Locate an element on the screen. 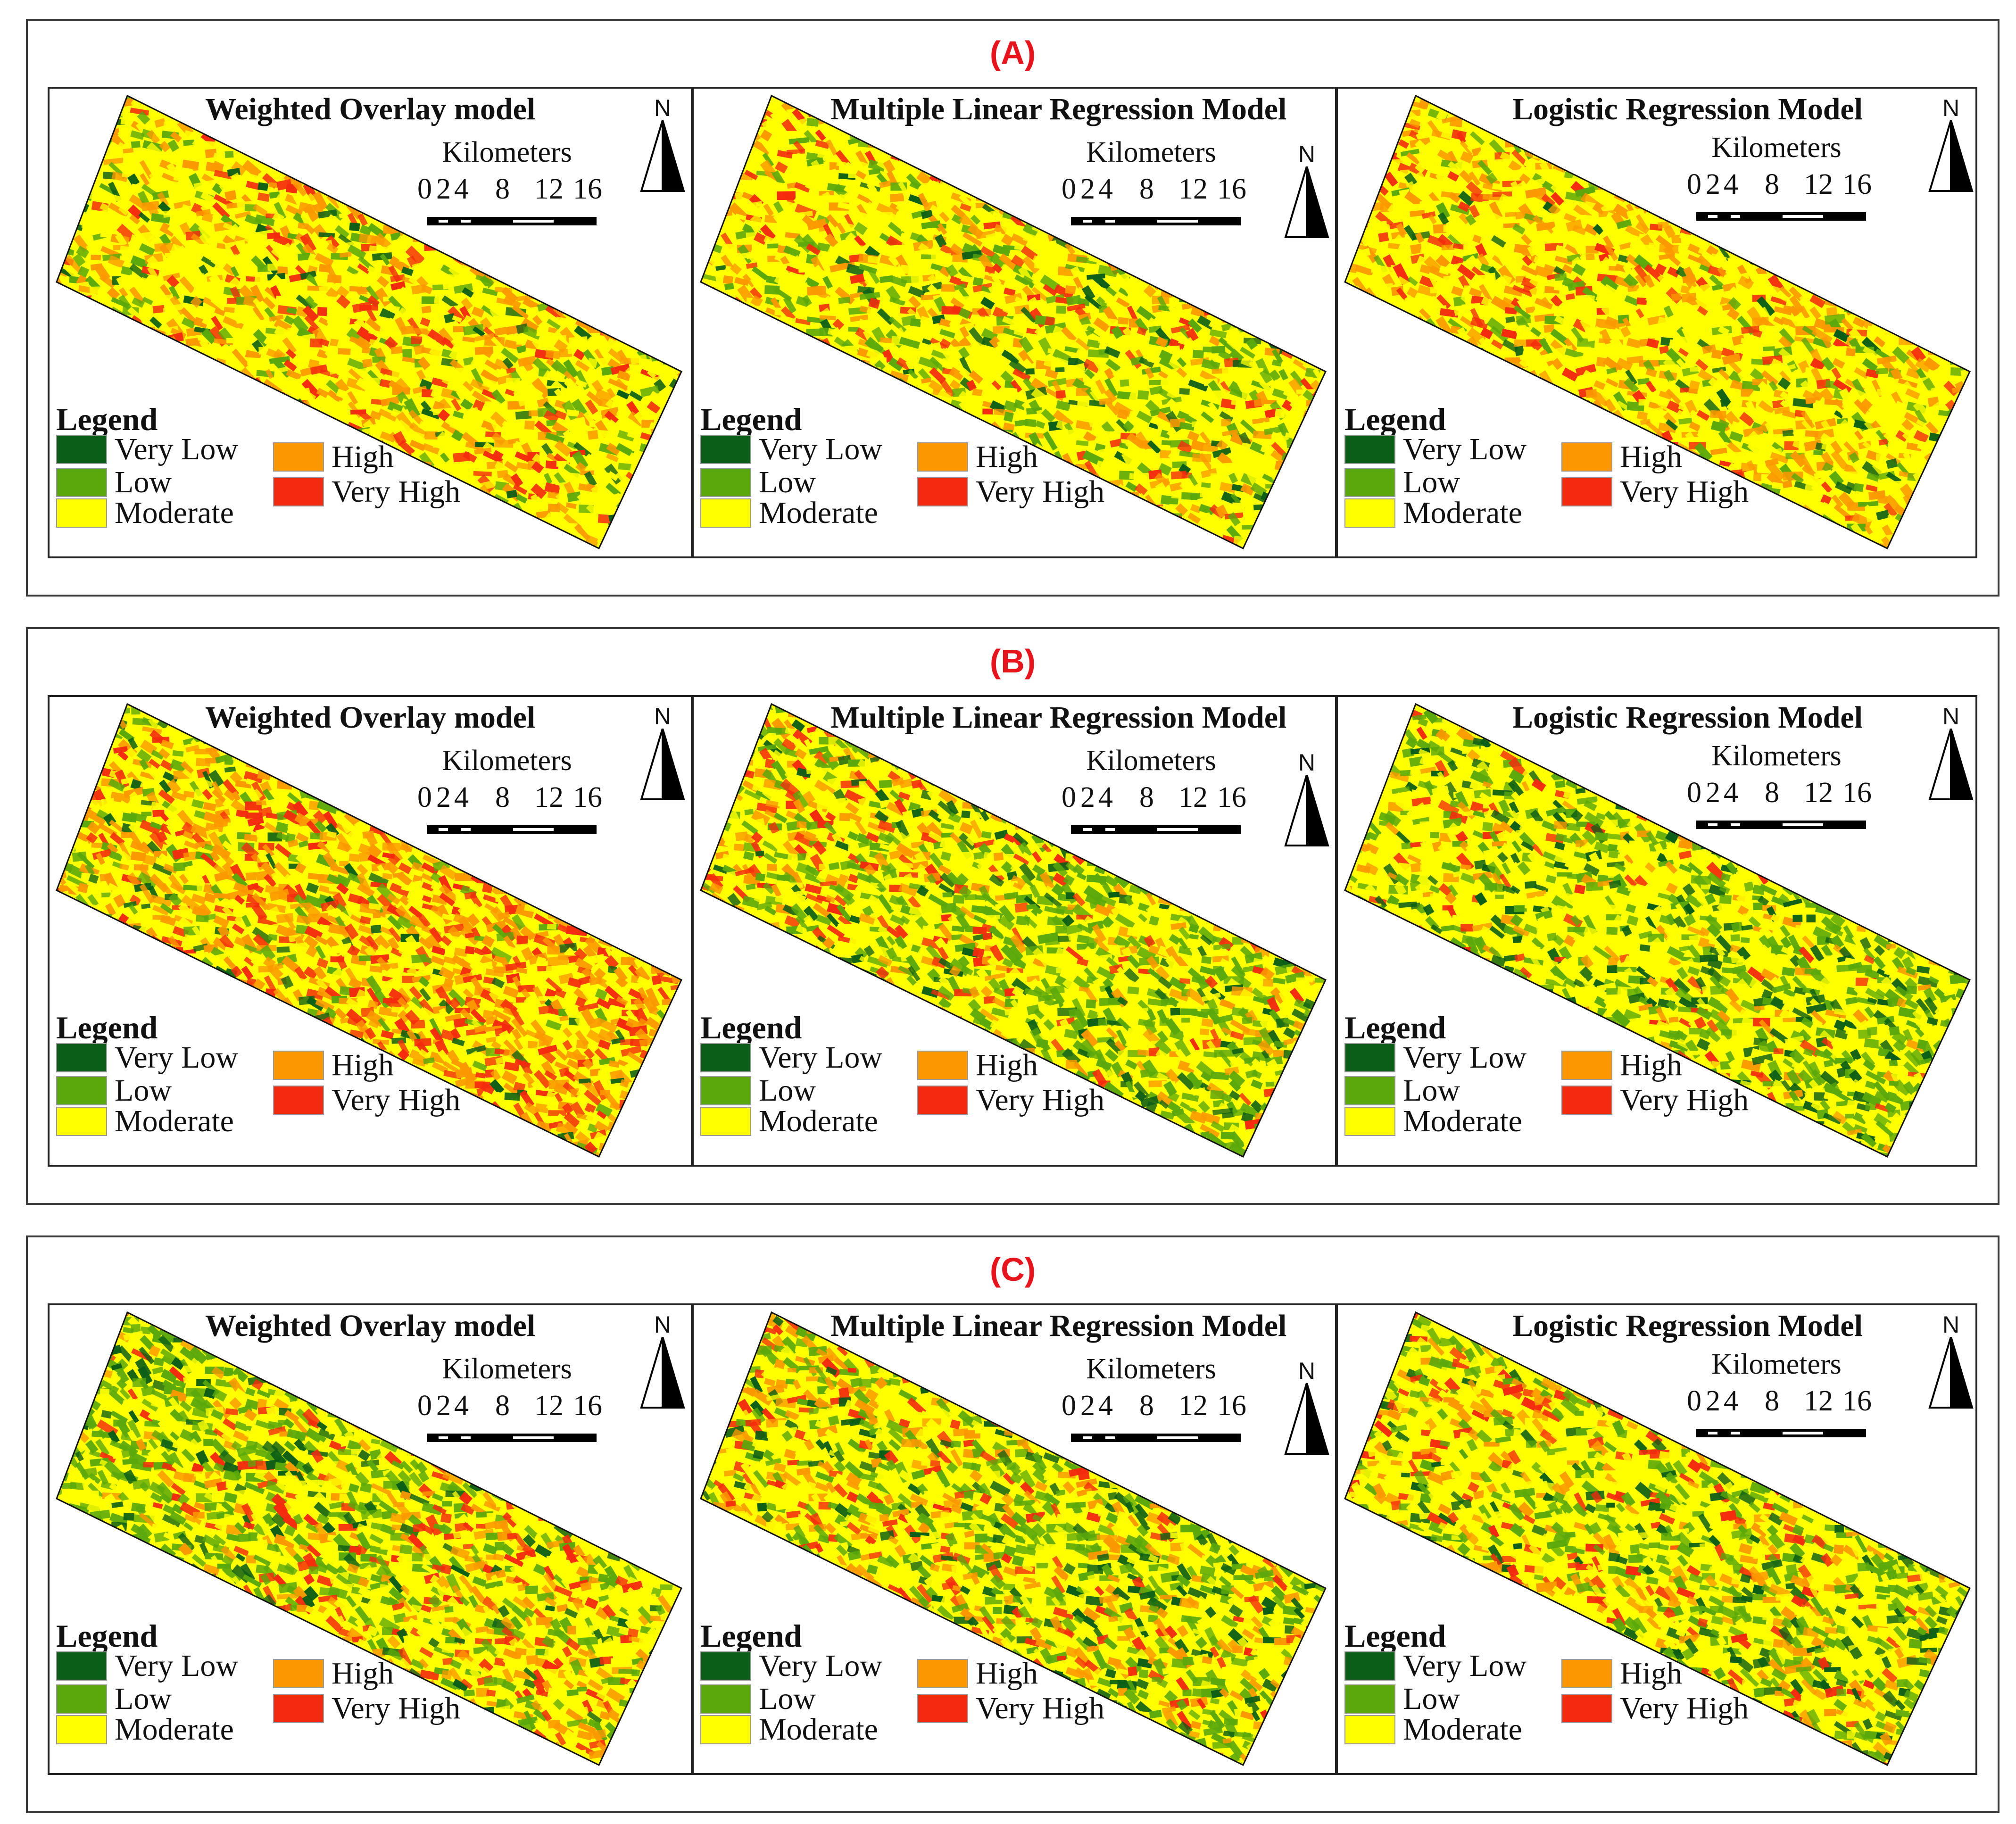 The width and height of the screenshot is (2016, 1824). scale-tick-label: 12 is located at coordinates (549, 189).